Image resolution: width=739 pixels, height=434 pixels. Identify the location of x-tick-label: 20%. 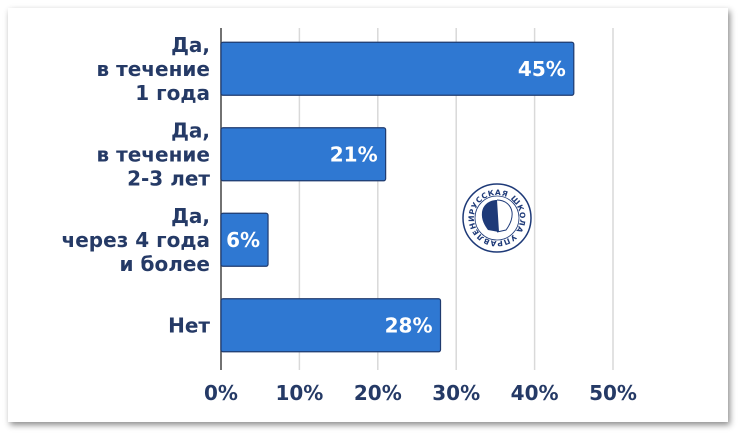
(378, 393).